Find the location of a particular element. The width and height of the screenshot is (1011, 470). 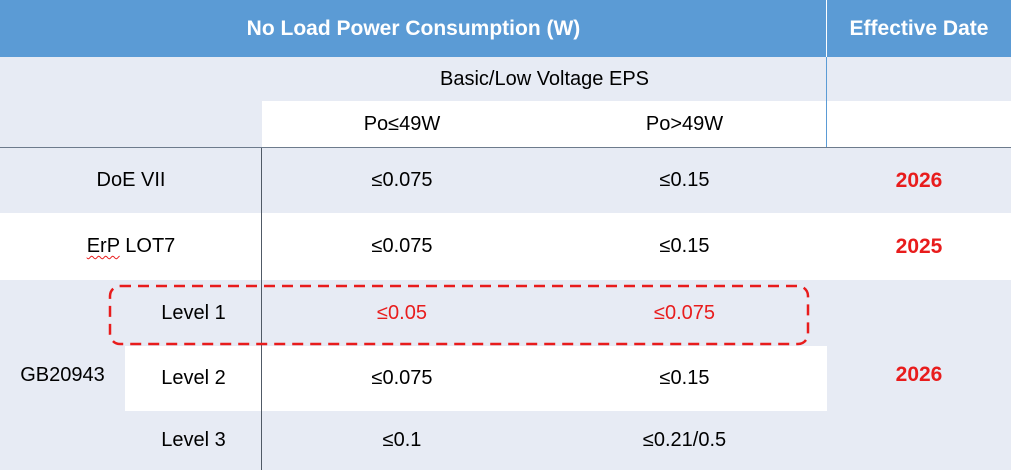

row-erp-date-value: 2025 is located at coordinates (919, 246).